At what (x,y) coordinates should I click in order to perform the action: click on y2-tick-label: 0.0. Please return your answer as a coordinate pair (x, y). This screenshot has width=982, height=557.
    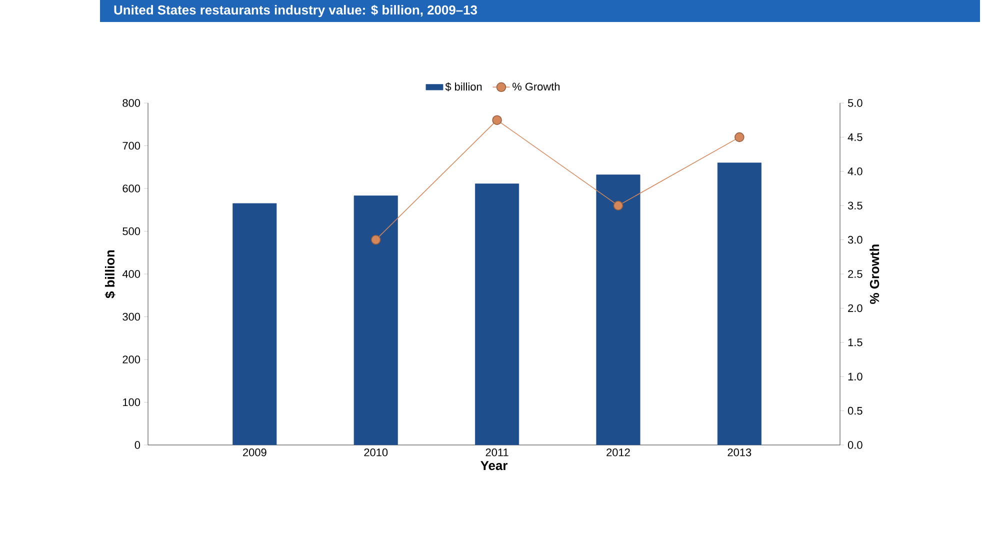
    Looking at the image, I should click on (855, 445).